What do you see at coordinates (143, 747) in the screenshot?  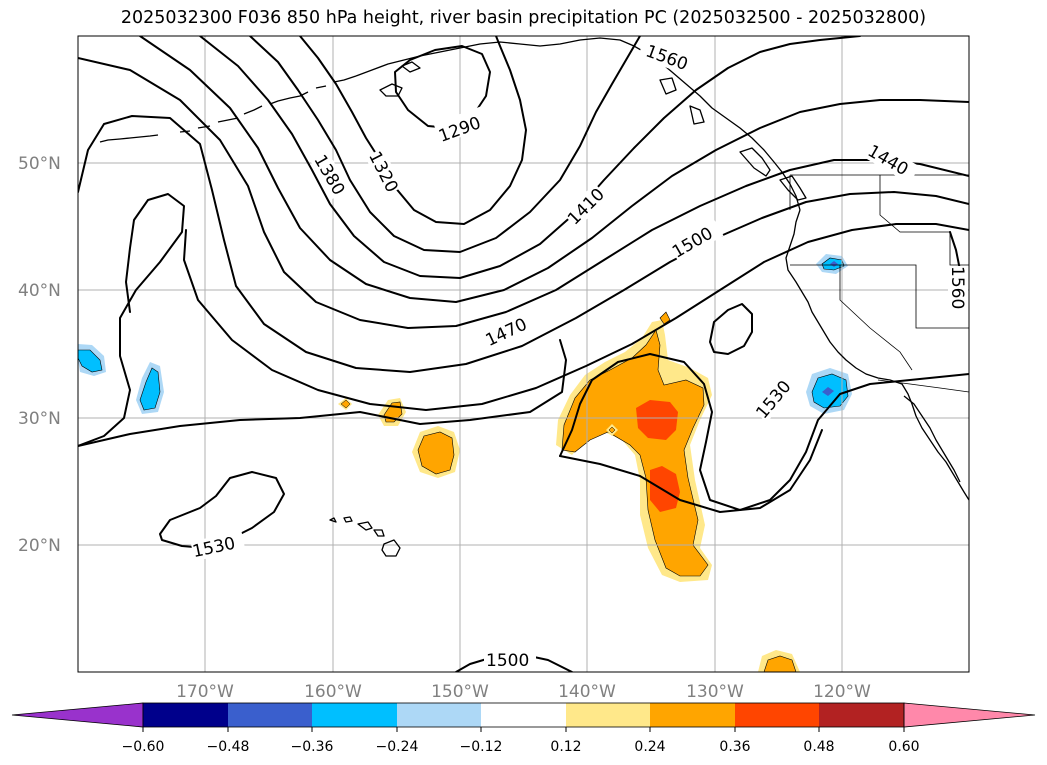 I see `colorbar-label: −0.60` at bounding box center [143, 747].